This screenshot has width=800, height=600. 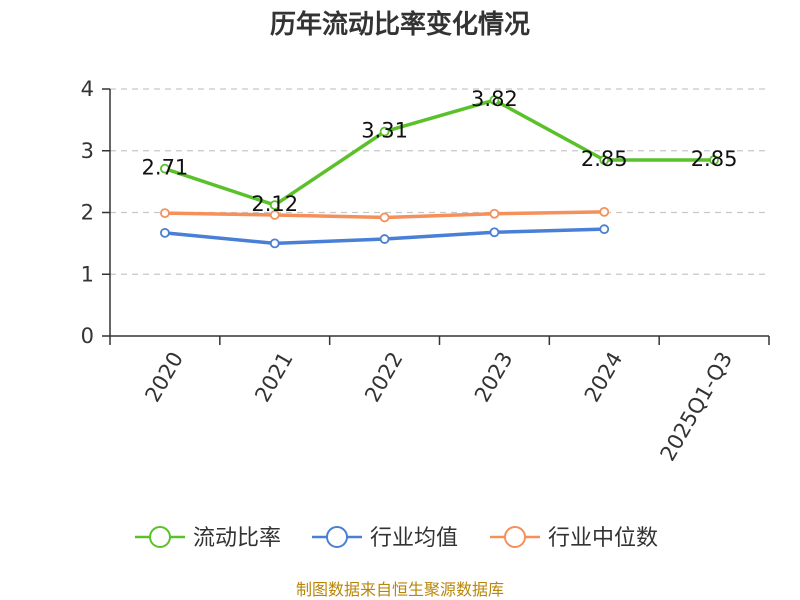 What do you see at coordinates (274, 377) in the screenshot?
I see `x-tick-label: 2021` at bounding box center [274, 377].